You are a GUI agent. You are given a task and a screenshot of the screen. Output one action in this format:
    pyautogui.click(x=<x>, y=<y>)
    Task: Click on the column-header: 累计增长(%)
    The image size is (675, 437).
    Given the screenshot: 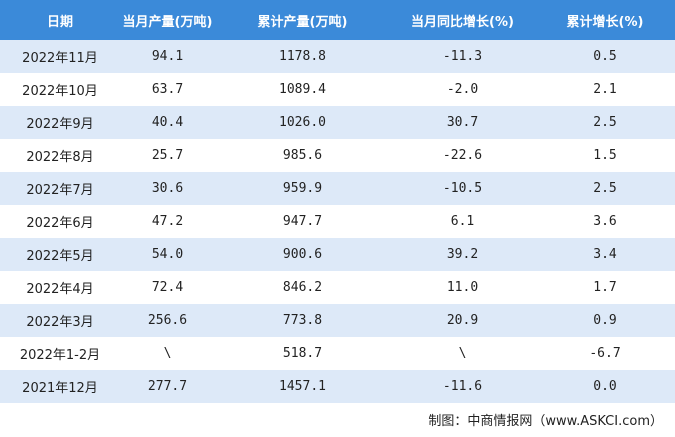 What is the action you would take?
    pyautogui.click(x=605, y=20)
    